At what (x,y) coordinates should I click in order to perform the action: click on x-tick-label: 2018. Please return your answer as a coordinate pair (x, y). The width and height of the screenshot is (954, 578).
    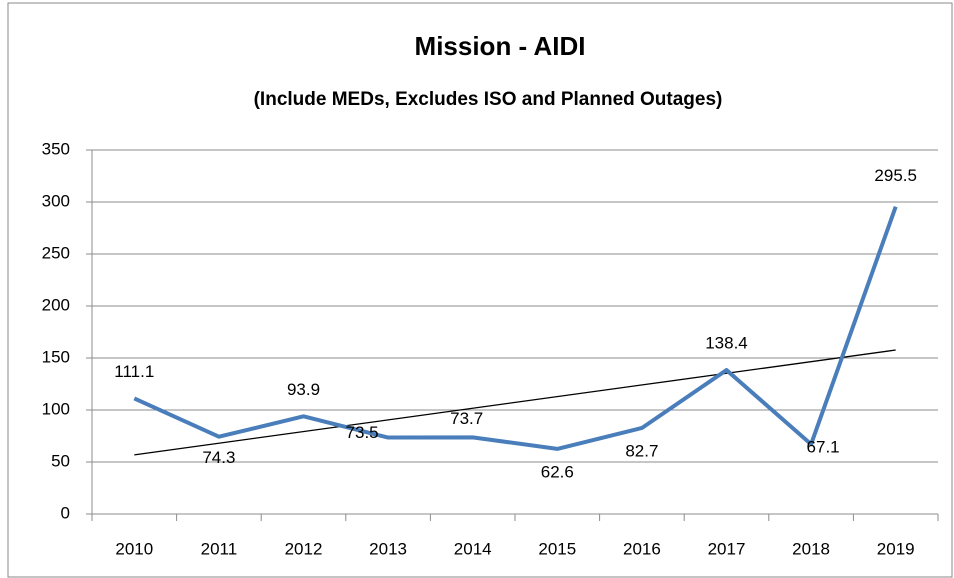
    Looking at the image, I should click on (811, 548).